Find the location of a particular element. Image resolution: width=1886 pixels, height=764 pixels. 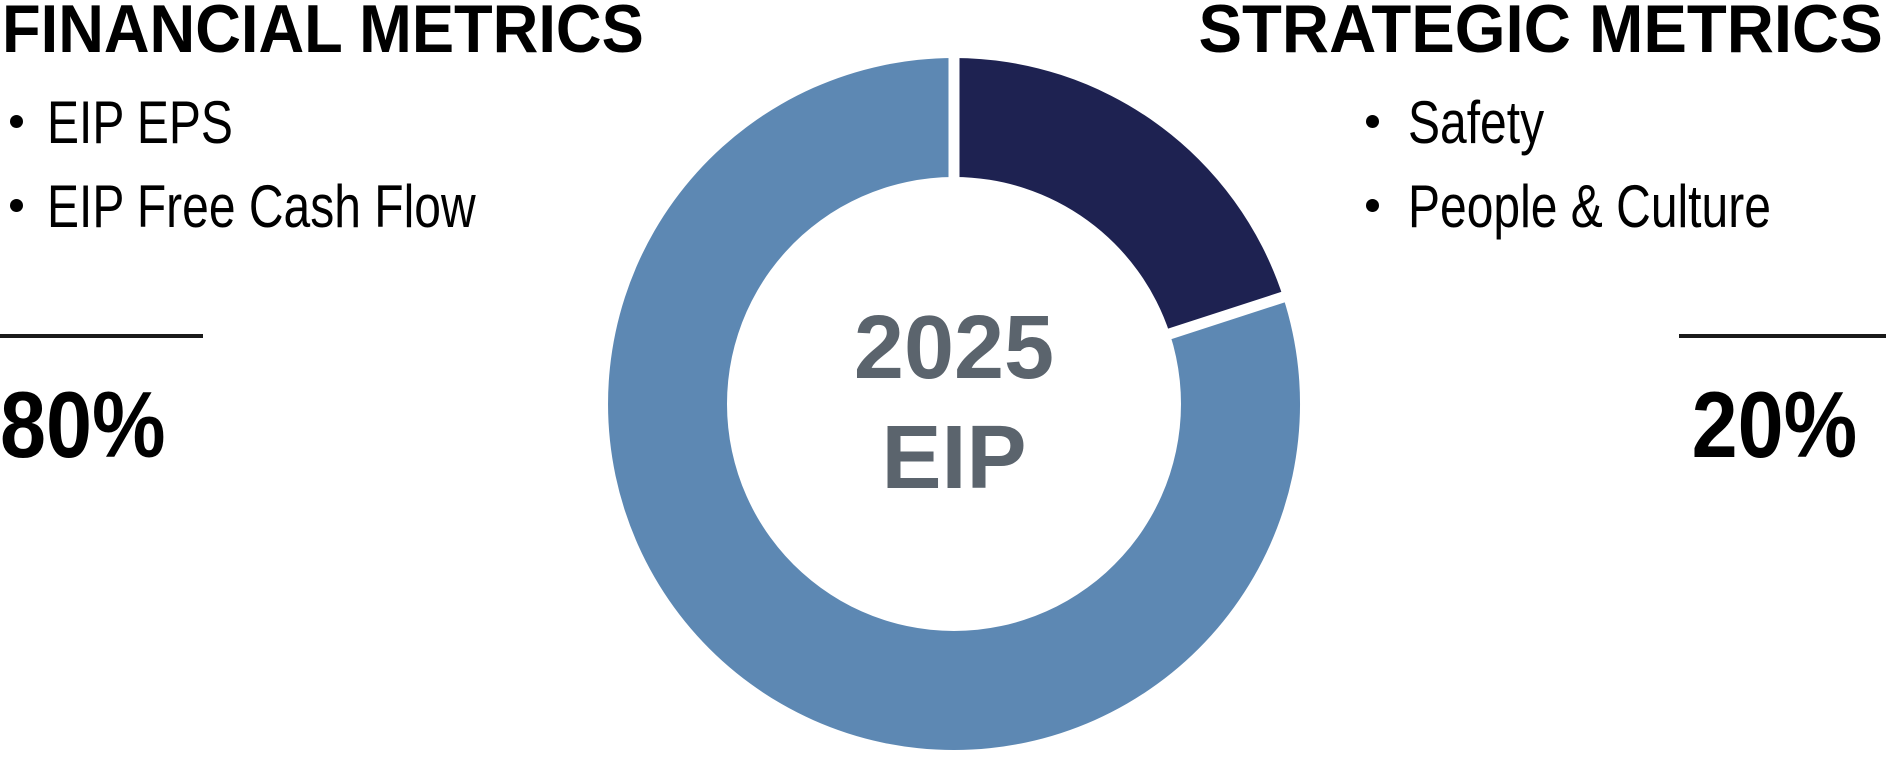

slice-separator is located at coordinates (1122, 349).